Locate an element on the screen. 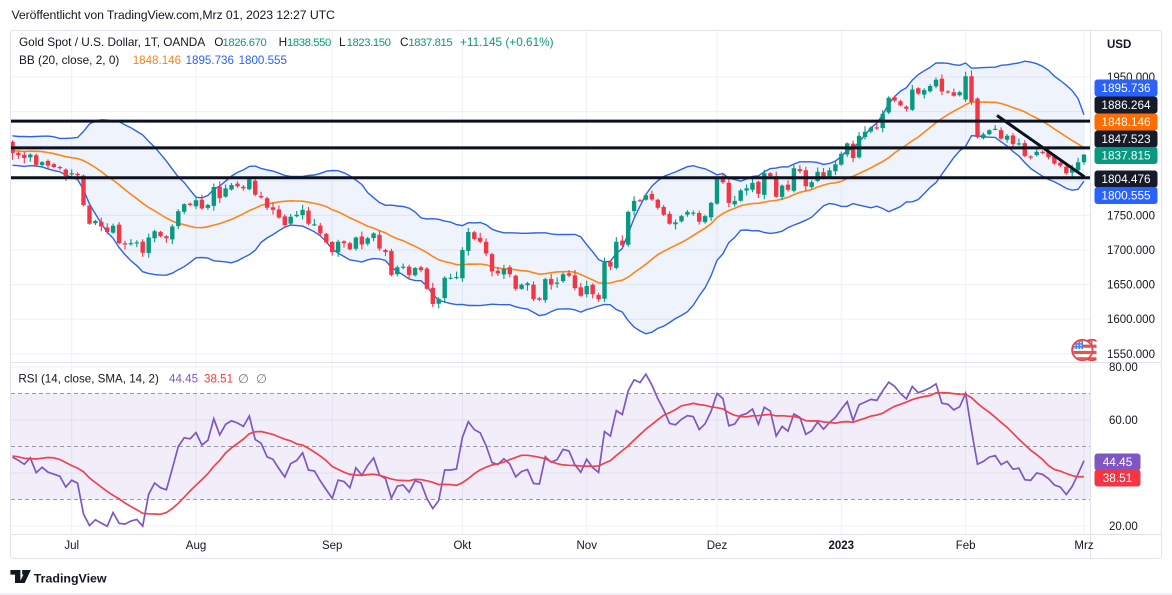 The width and height of the screenshot is (1172, 595). svg-text: Feb is located at coordinates (966, 546).